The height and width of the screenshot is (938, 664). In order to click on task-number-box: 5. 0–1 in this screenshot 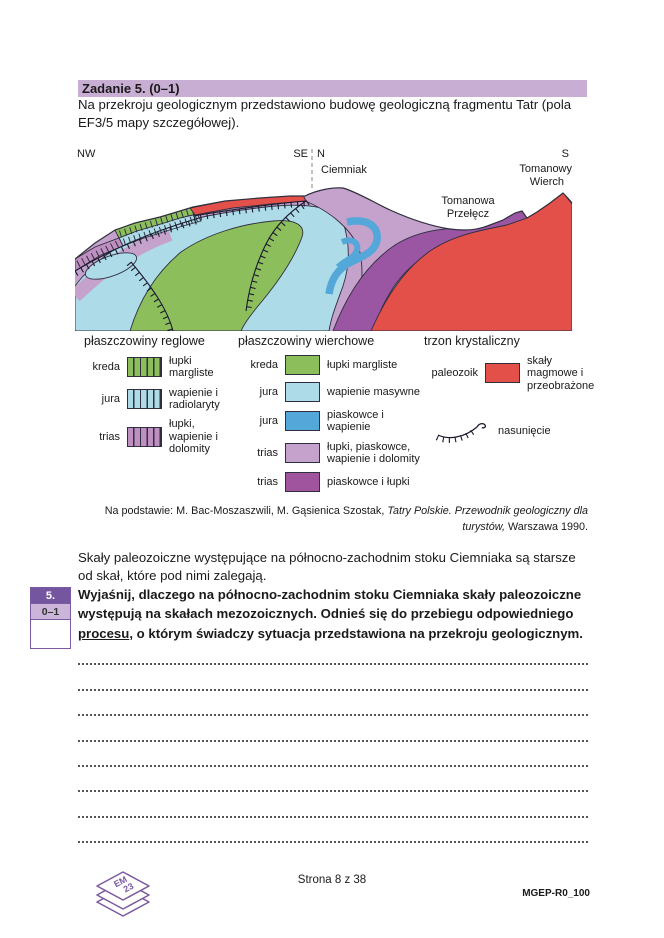, I will do `click(50, 618)`.